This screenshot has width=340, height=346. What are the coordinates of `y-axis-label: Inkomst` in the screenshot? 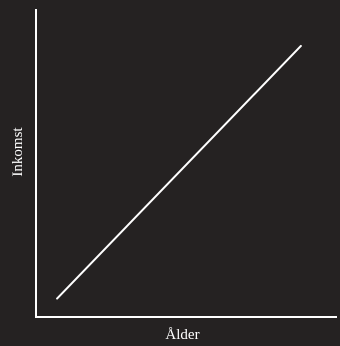 It's located at (18, 152).